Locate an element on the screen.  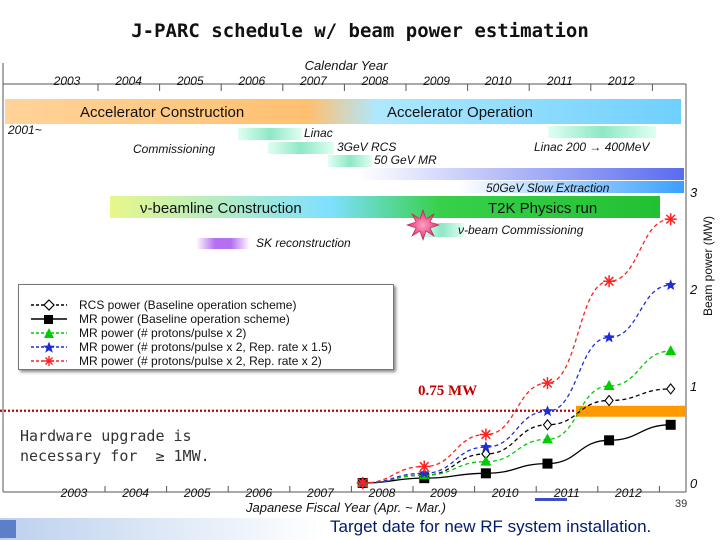
power-tick-1: 1 is located at coordinates (693, 386).